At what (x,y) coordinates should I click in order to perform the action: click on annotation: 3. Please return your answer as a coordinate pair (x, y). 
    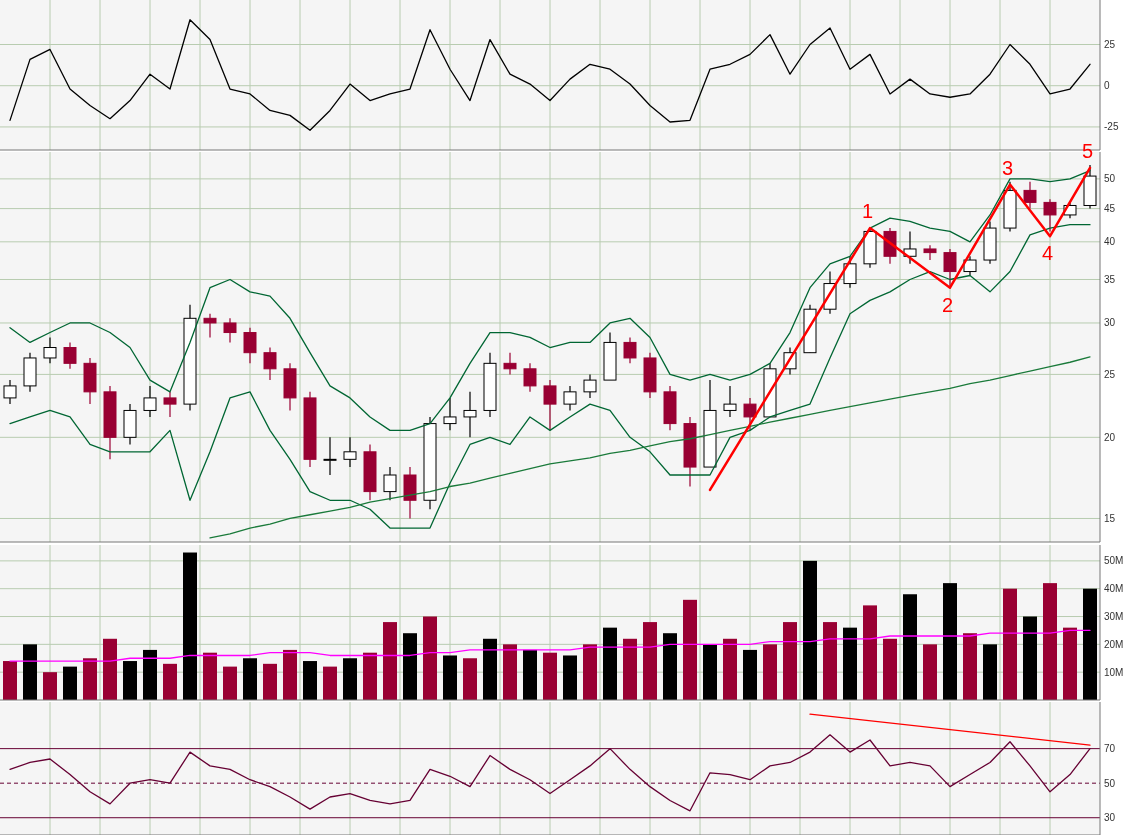
    Looking at the image, I should click on (1008, 167).